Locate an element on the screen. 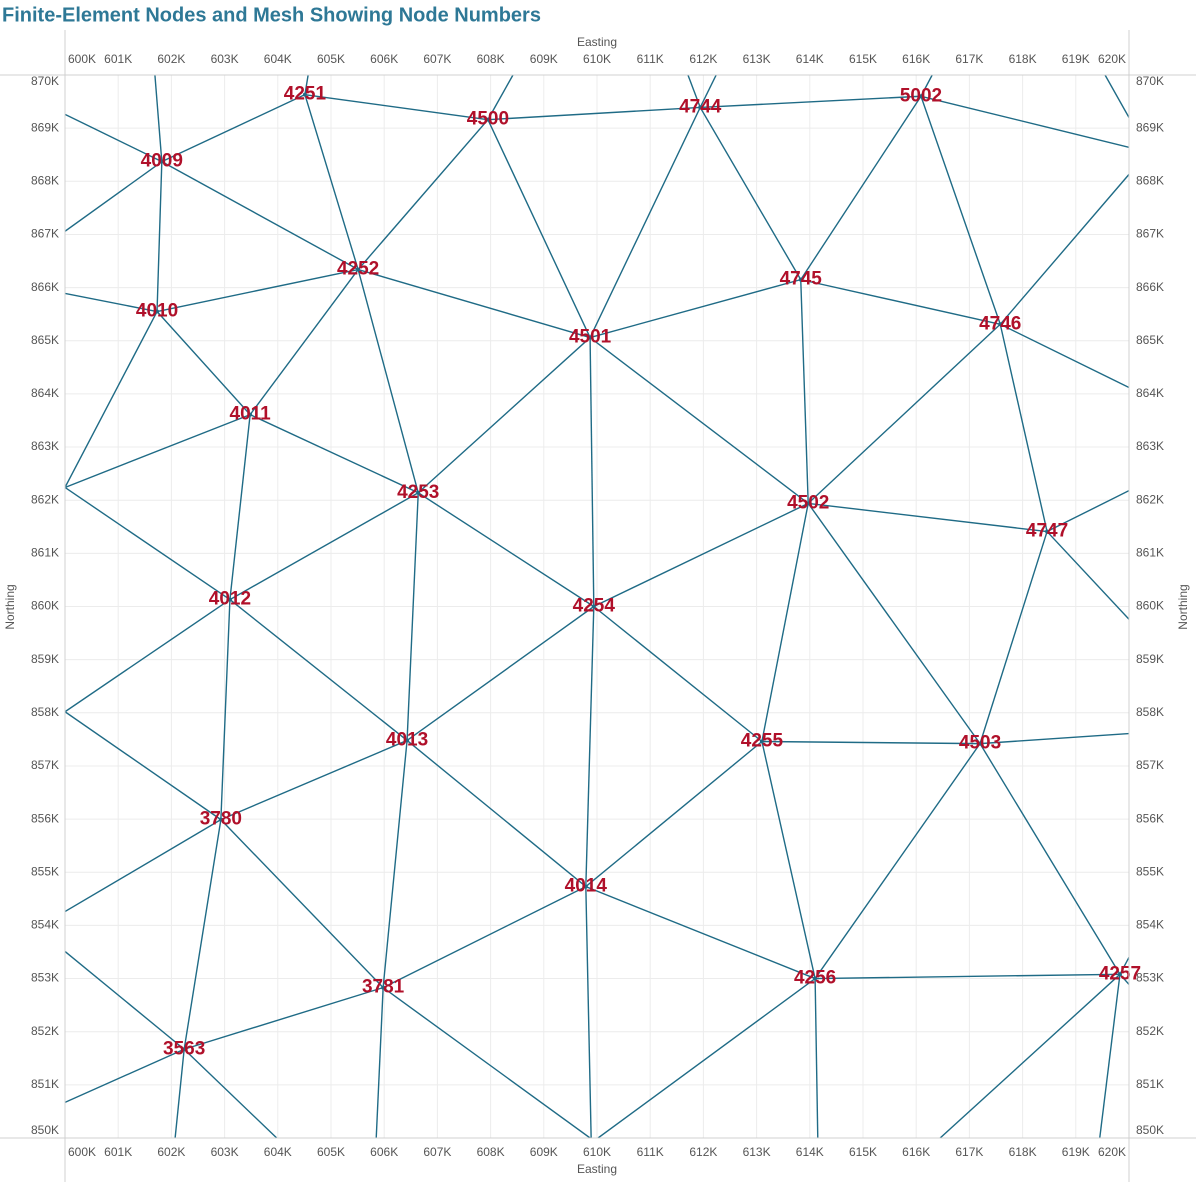 The height and width of the screenshot is (1187, 1196). y-tick-label: 862K is located at coordinates (45, 499).